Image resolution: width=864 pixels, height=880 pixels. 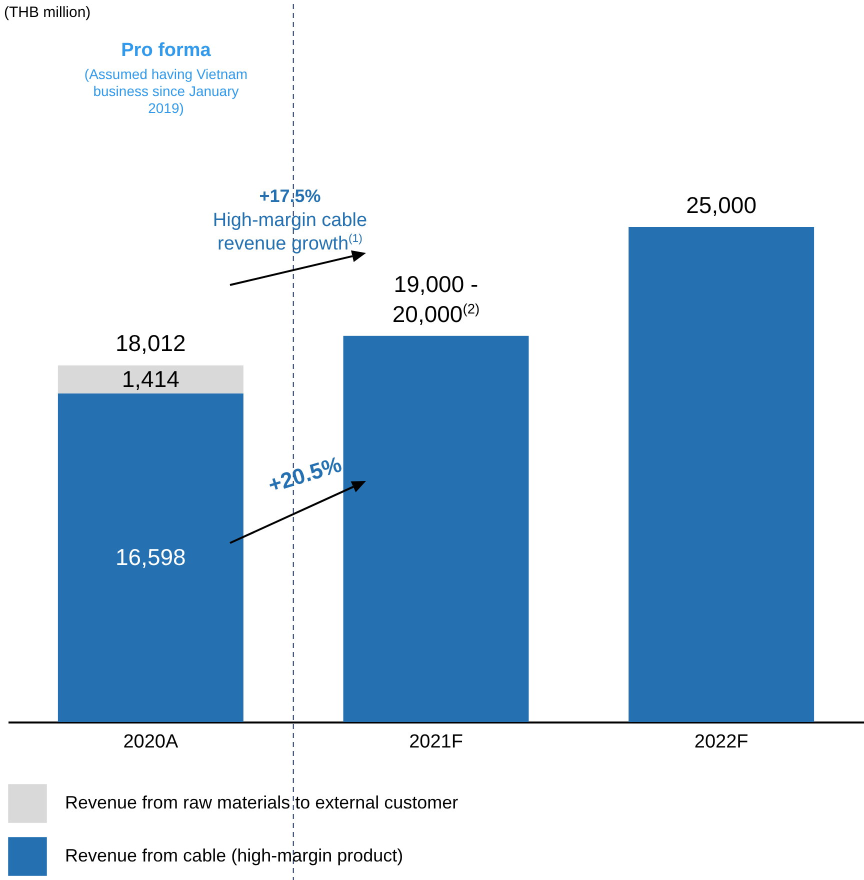 What do you see at coordinates (721, 742) in the screenshot?
I see `x-tick-label: 2022F` at bounding box center [721, 742].